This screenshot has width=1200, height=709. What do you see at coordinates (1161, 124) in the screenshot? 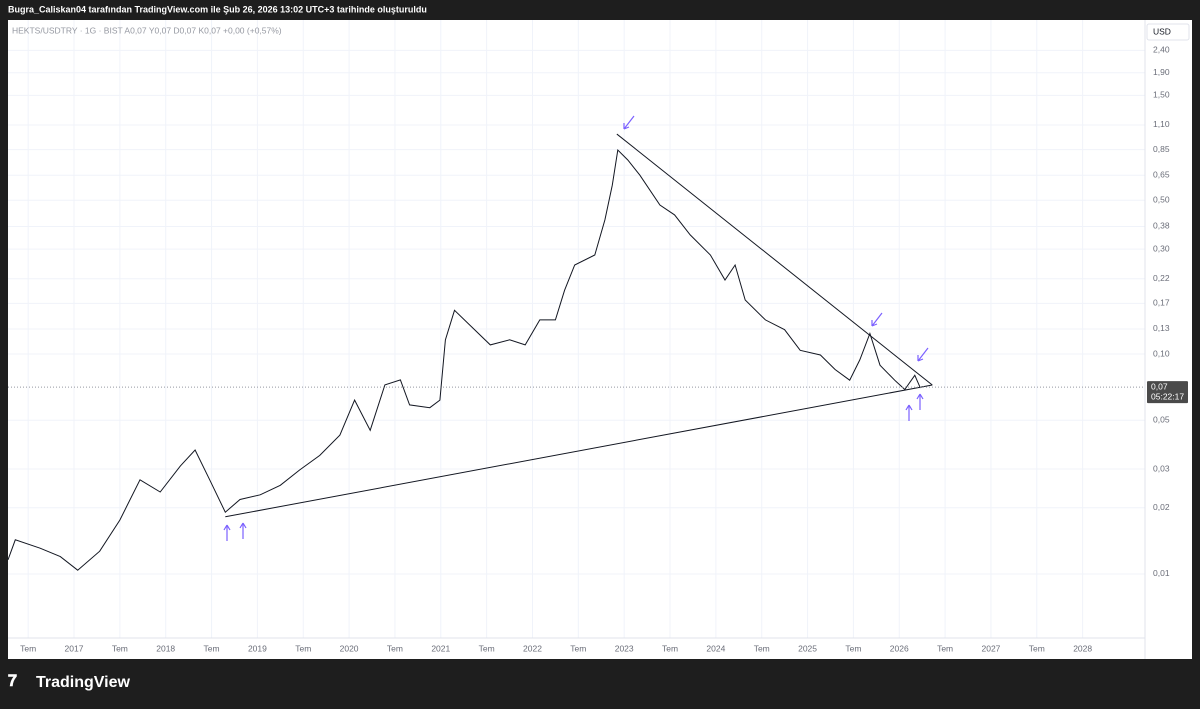
I see `y-tick-label: 1,10` at bounding box center [1161, 124].